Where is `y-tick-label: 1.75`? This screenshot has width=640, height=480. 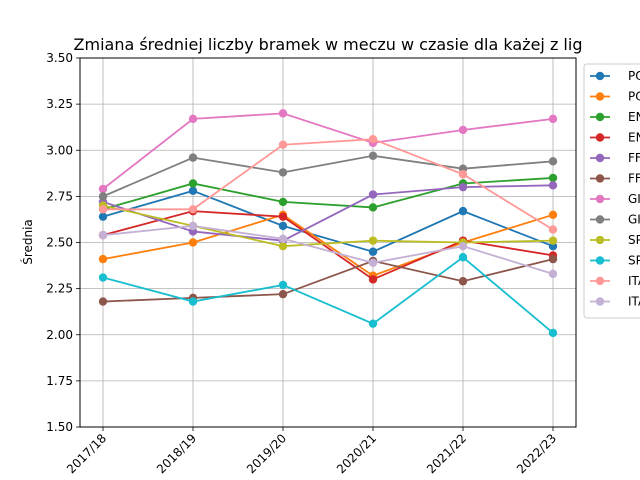 y-tick-label: 1.75 is located at coordinates (59, 381).